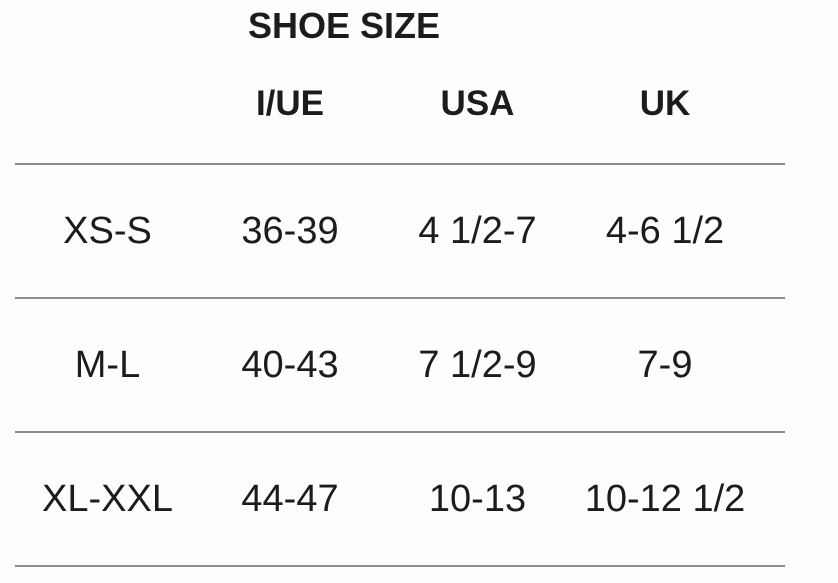 The image size is (838, 583). I want to click on cell-usa: 4 1/2-7, so click(477, 230).